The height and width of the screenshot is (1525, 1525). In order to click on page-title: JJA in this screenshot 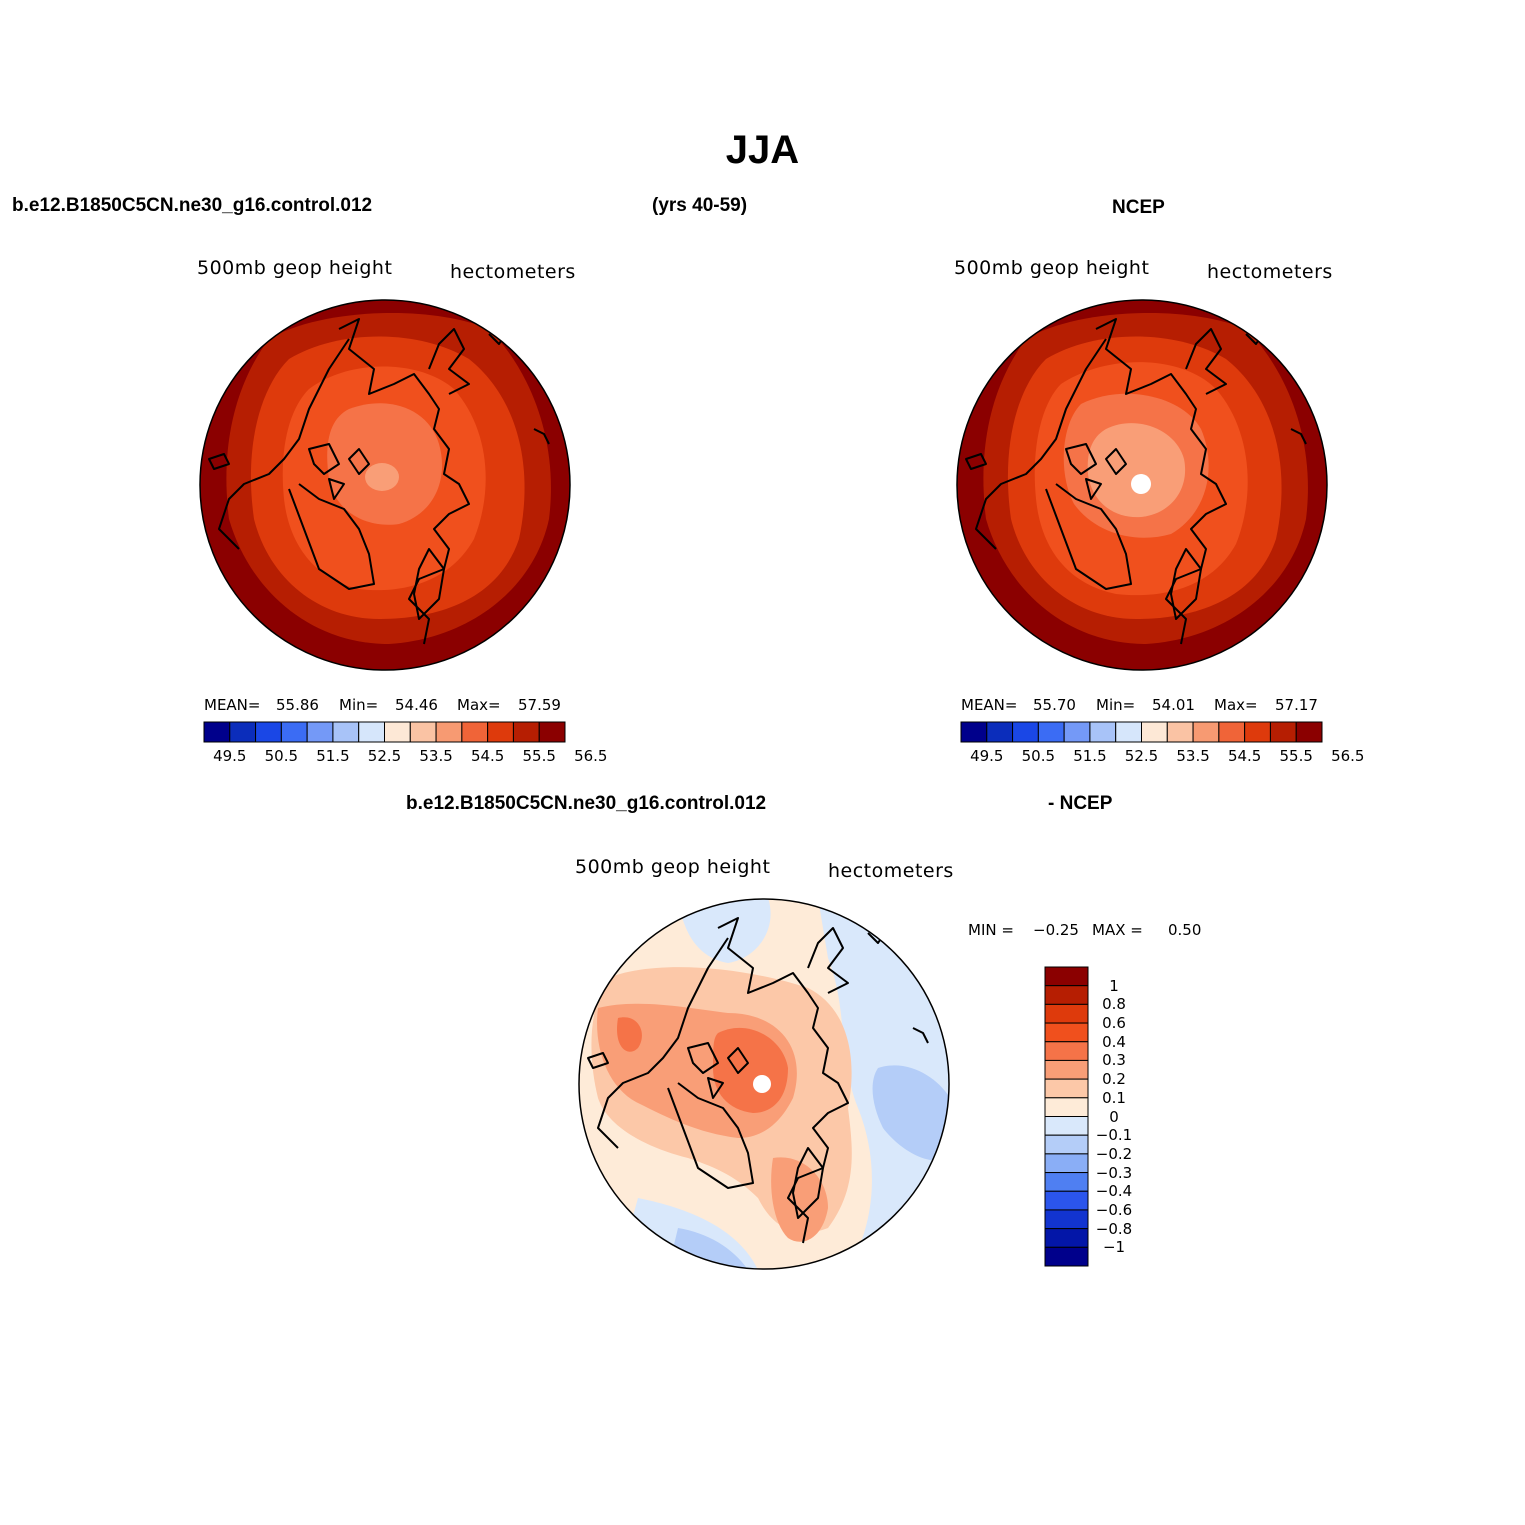, I will do `click(762, 150)`.